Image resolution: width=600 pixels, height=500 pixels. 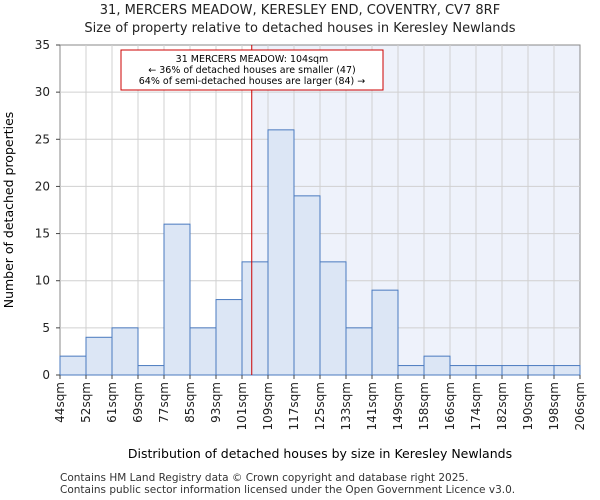 I want to click on x-tick-label: 93sqm, so click(x=216, y=402).